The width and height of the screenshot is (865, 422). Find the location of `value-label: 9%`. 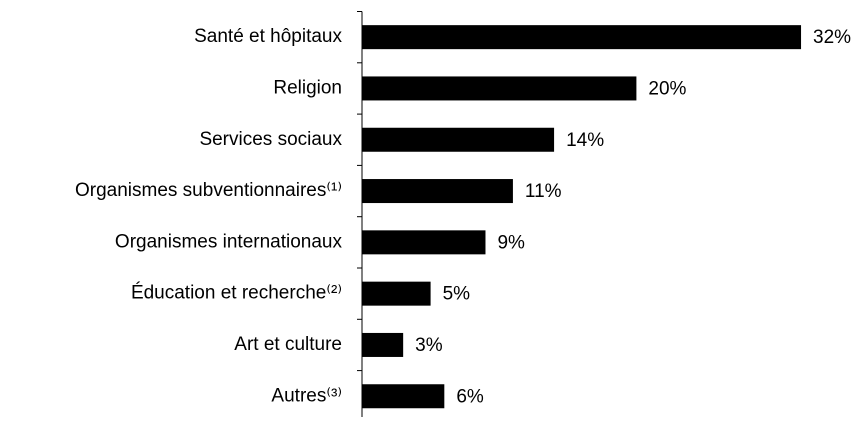

value-label: 9% is located at coordinates (511, 242).